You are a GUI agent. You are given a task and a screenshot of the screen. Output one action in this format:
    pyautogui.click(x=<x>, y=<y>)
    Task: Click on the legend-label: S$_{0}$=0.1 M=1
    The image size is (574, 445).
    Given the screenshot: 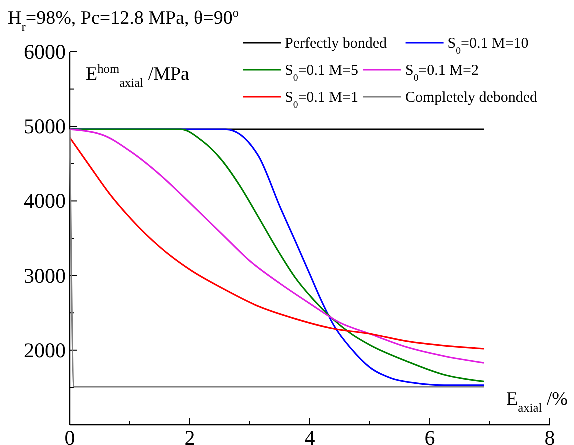 What is the action you would take?
    pyautogui.click(x=321, y=100)
    